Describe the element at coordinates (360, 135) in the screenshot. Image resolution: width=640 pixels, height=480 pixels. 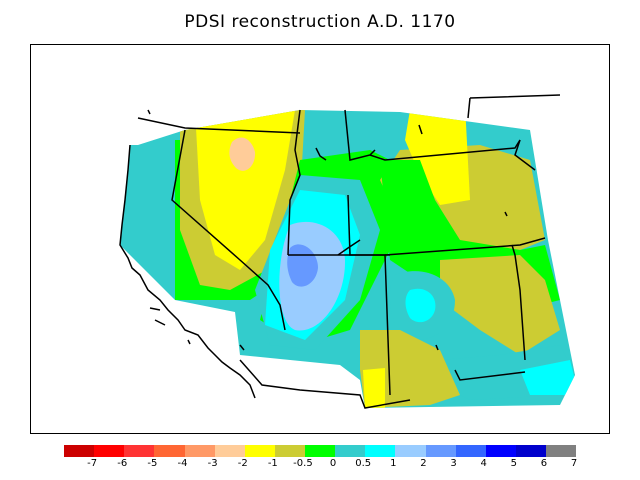
I see `border-mt` at that location.